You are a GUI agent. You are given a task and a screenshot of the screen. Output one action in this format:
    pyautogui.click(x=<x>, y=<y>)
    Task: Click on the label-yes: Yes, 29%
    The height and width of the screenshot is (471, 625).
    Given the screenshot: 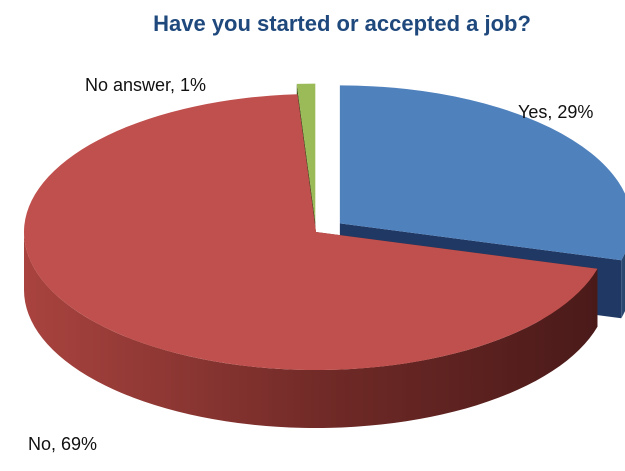 What is the action you would take?
    pyautogui.click(x=555, y=112)
    